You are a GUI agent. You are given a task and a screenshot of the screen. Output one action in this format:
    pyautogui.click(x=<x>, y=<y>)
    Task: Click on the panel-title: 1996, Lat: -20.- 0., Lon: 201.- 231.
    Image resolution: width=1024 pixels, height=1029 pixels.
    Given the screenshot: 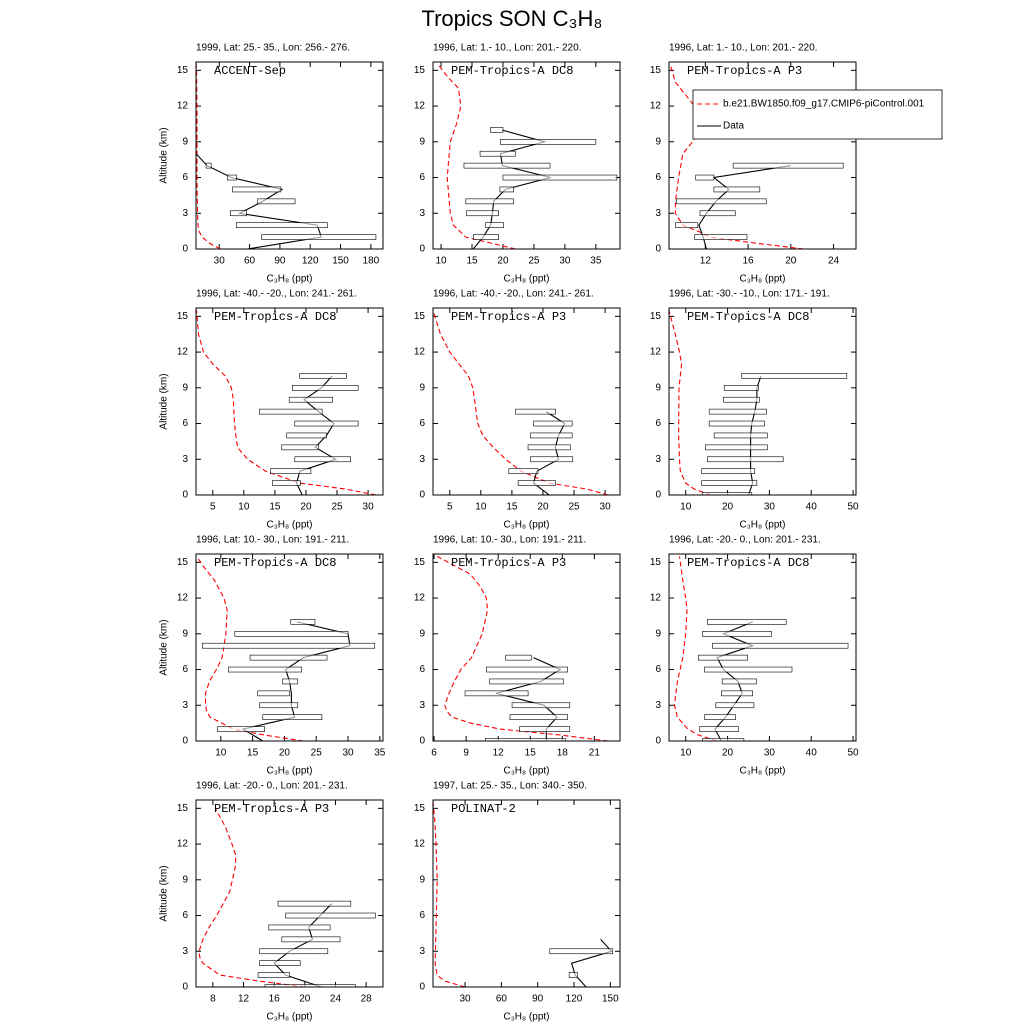 What is the action you would take?
    pyautogui.click(x=272, y=786)
    